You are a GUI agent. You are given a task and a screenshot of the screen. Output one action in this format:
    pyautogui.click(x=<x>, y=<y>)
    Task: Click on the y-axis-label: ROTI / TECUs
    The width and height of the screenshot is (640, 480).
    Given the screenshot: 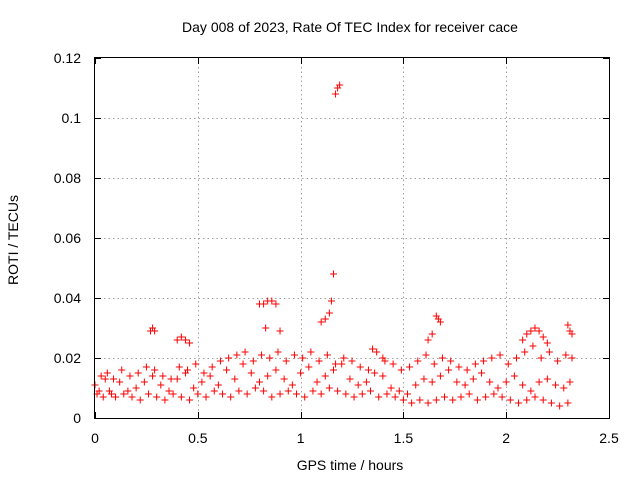 What is the action you would take?
    pyautogui.click(x=13, y=240)
    